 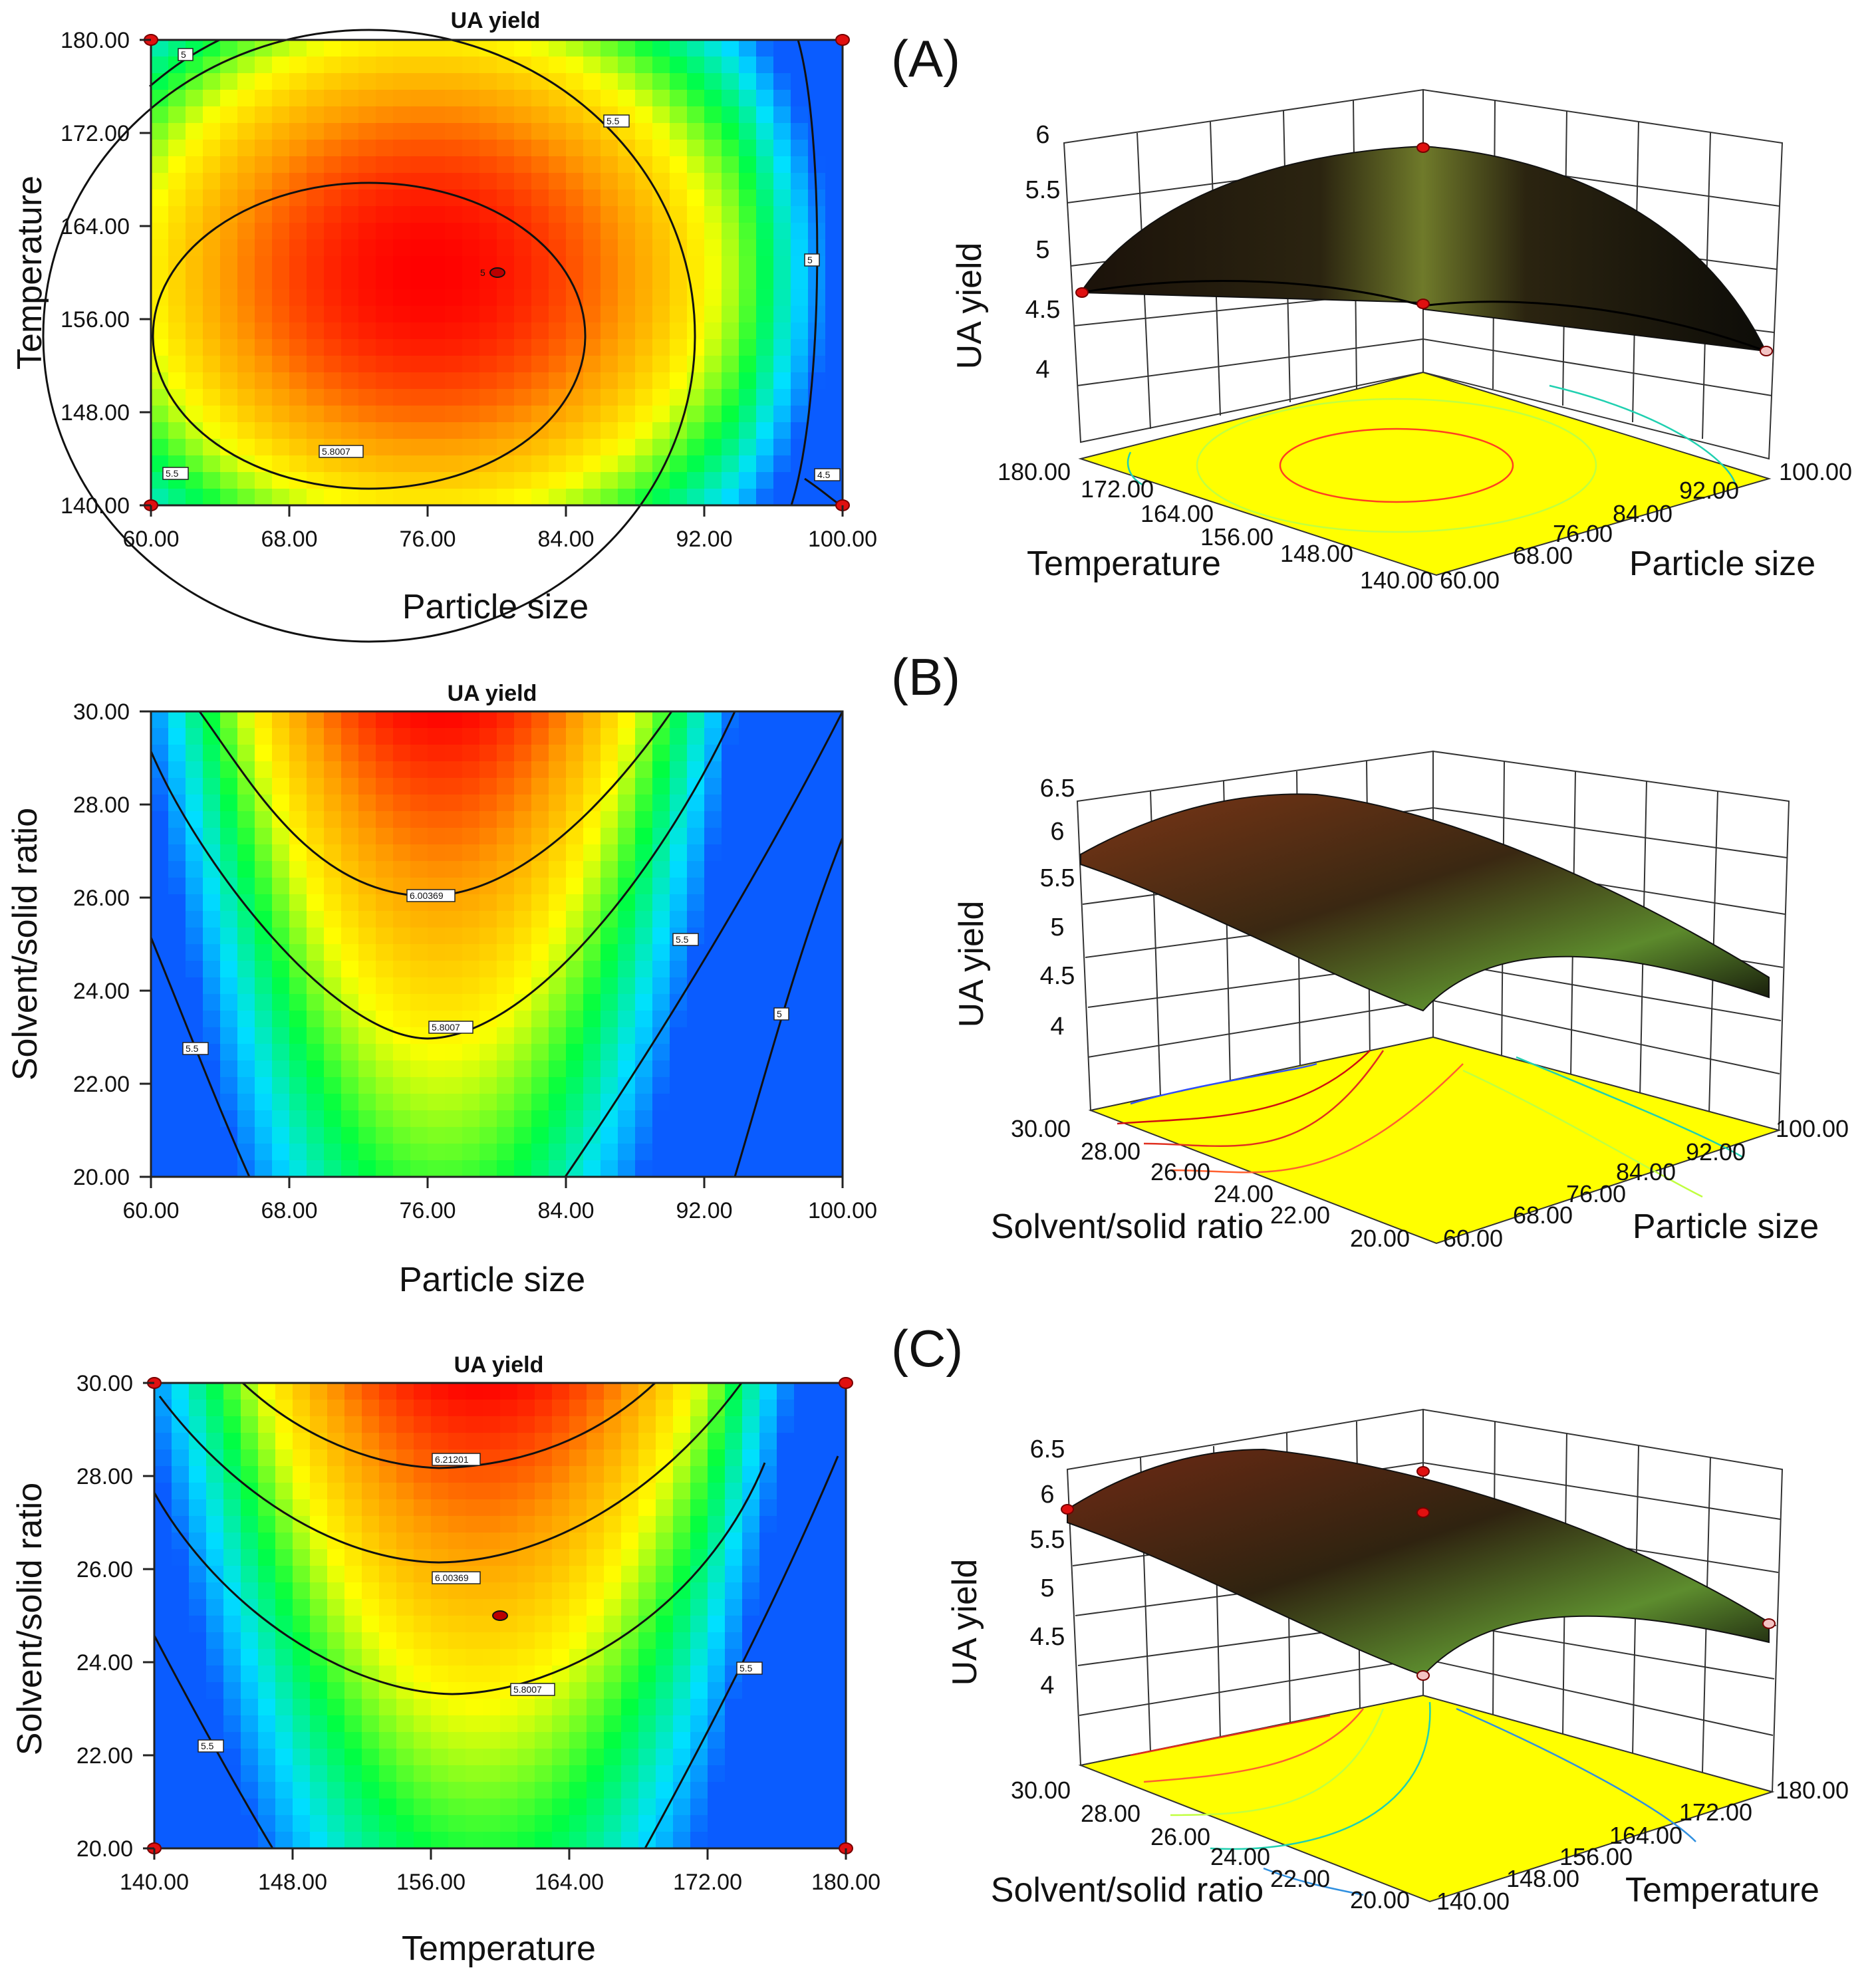 What do you see at coordinates (1430, 1124) in the screenshot?
I see `floor-contours-b` at bounding box center [1430, 1124].